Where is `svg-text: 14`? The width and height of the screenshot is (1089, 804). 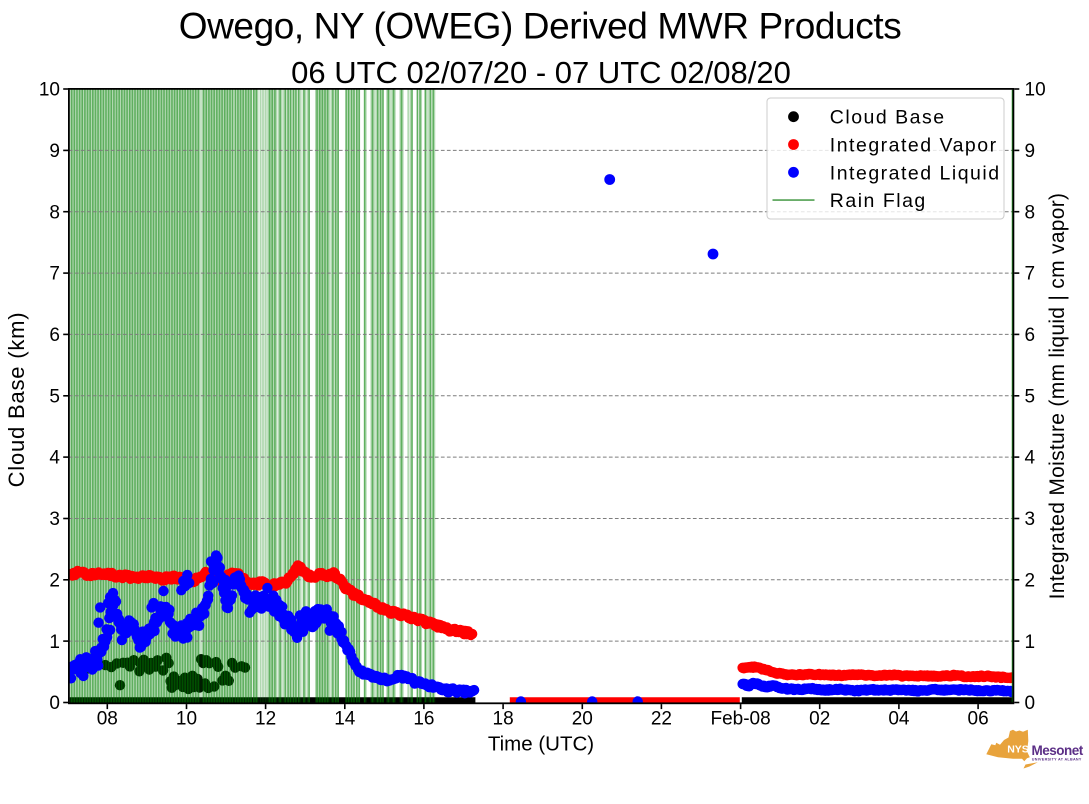
svg-text: 14 is located at coordinates (345, 719).